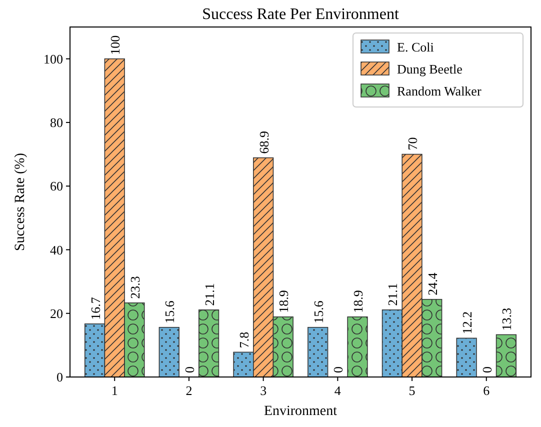  I want to click on x-tick-label: 2, so click(189, 390).